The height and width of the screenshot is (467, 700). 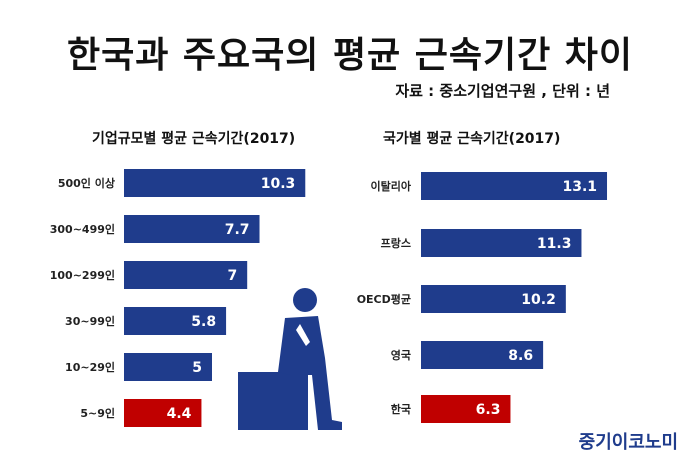 I want to click on left-chart-title: 기업규모별 평균 근속기간(2017), so click(x=194, y=139).